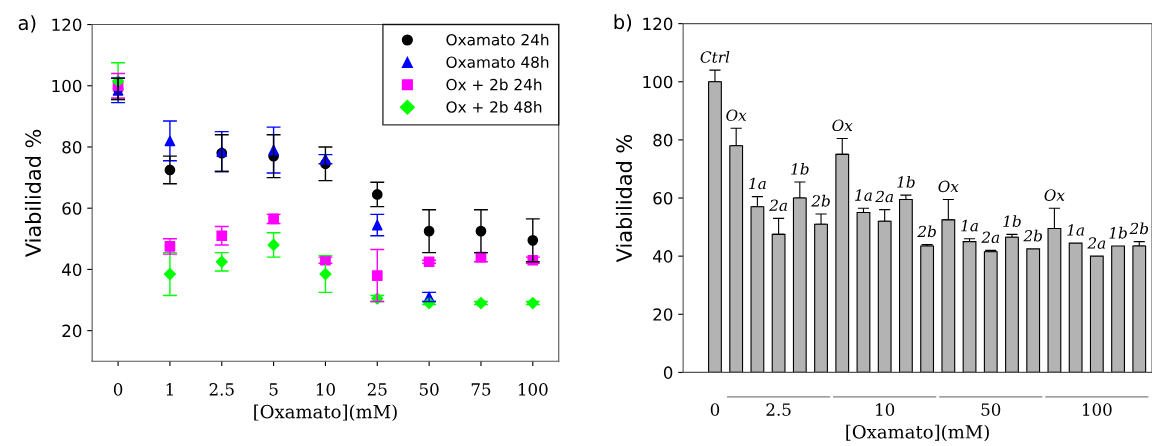 This screenshot has width=1152, height=446. What do you see at coordinates (623, 23) in the screenshot?
I see `text: b)` at bounding box center [623, 23].